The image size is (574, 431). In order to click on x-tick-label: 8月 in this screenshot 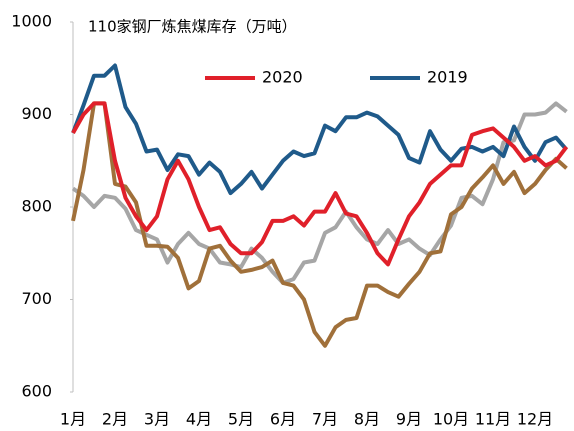, I will do `click(367, 419)`.